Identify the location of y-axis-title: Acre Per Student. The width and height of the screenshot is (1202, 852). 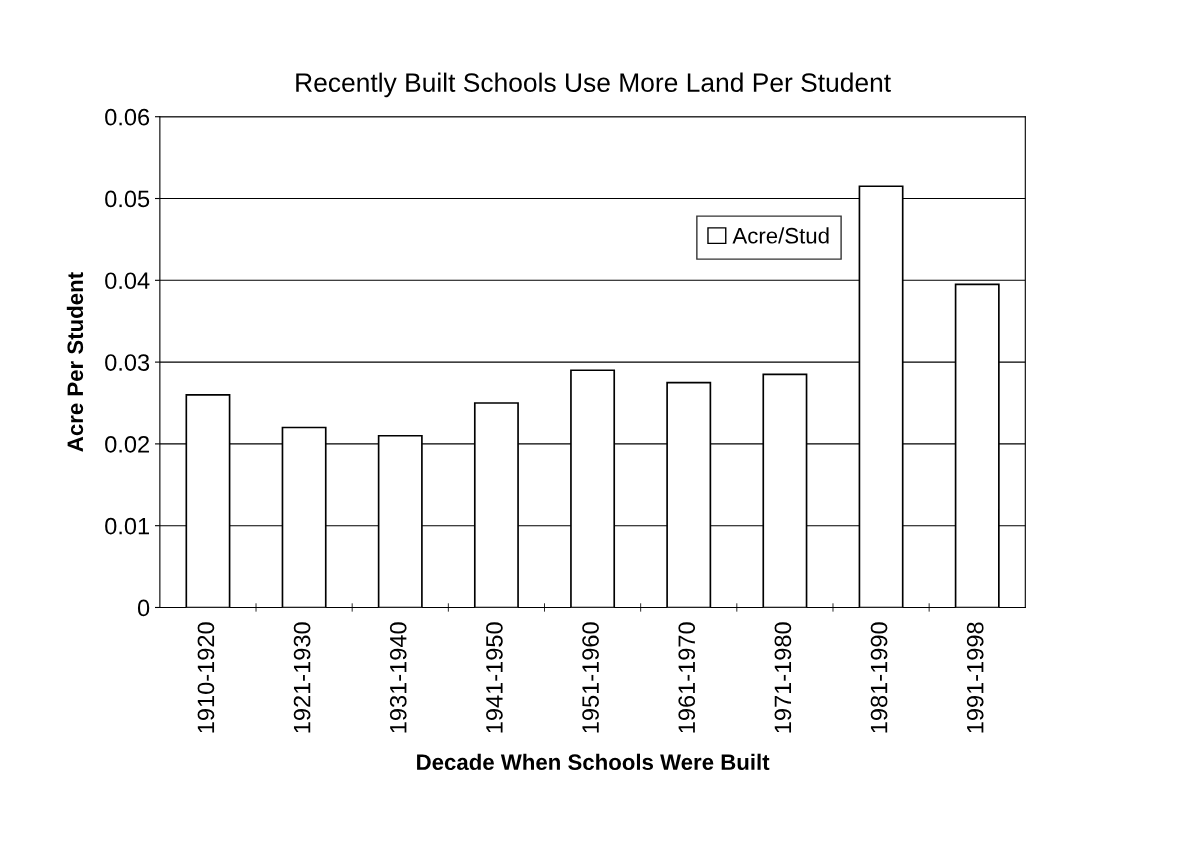
(75, 362).